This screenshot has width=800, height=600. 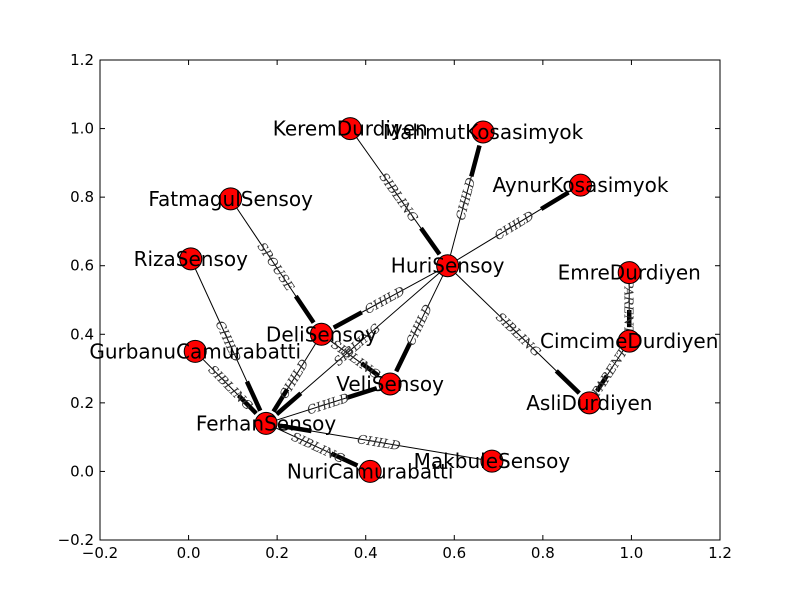 I want to click on y-tick-label: 0.2, so click(x=82, y=403).